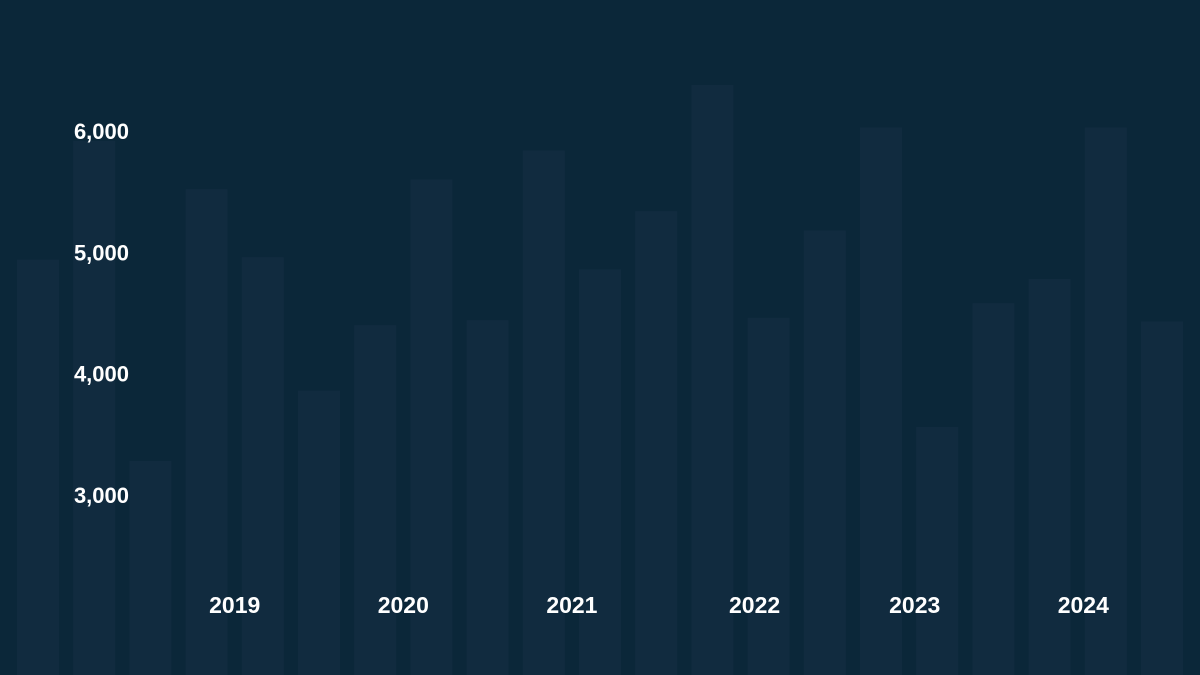 The height and width of the screenshot is (675, 1200). I want to click on x-tick-label: 2022, so click(754, 605).